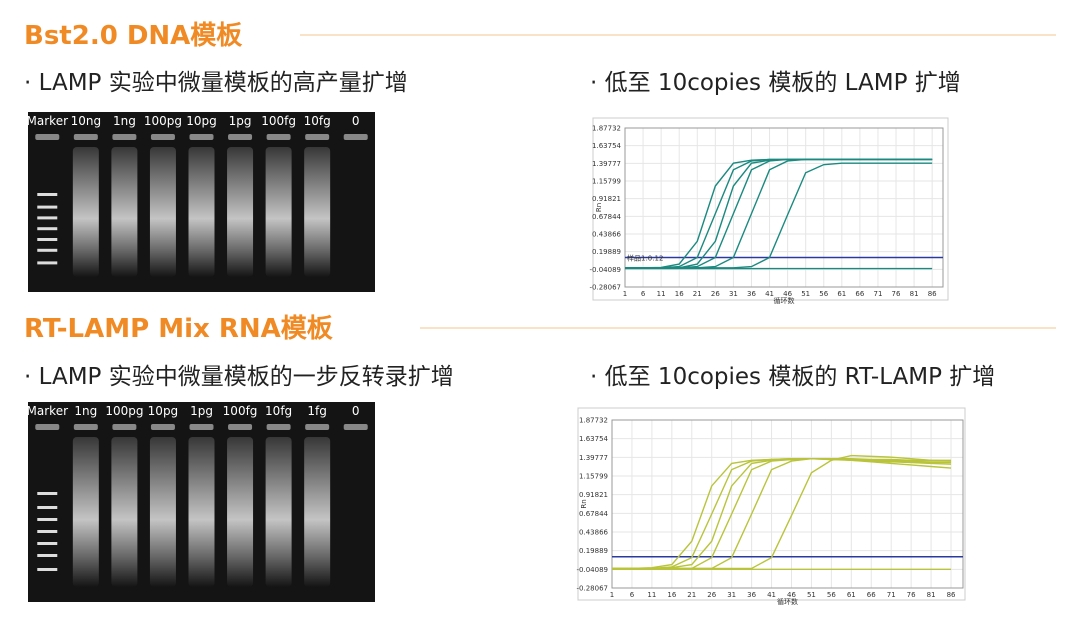  What do you see at coordinates (316, 411) in the screenshot?
I see `lane-label: 1fg` at bounding box center [316, 411].